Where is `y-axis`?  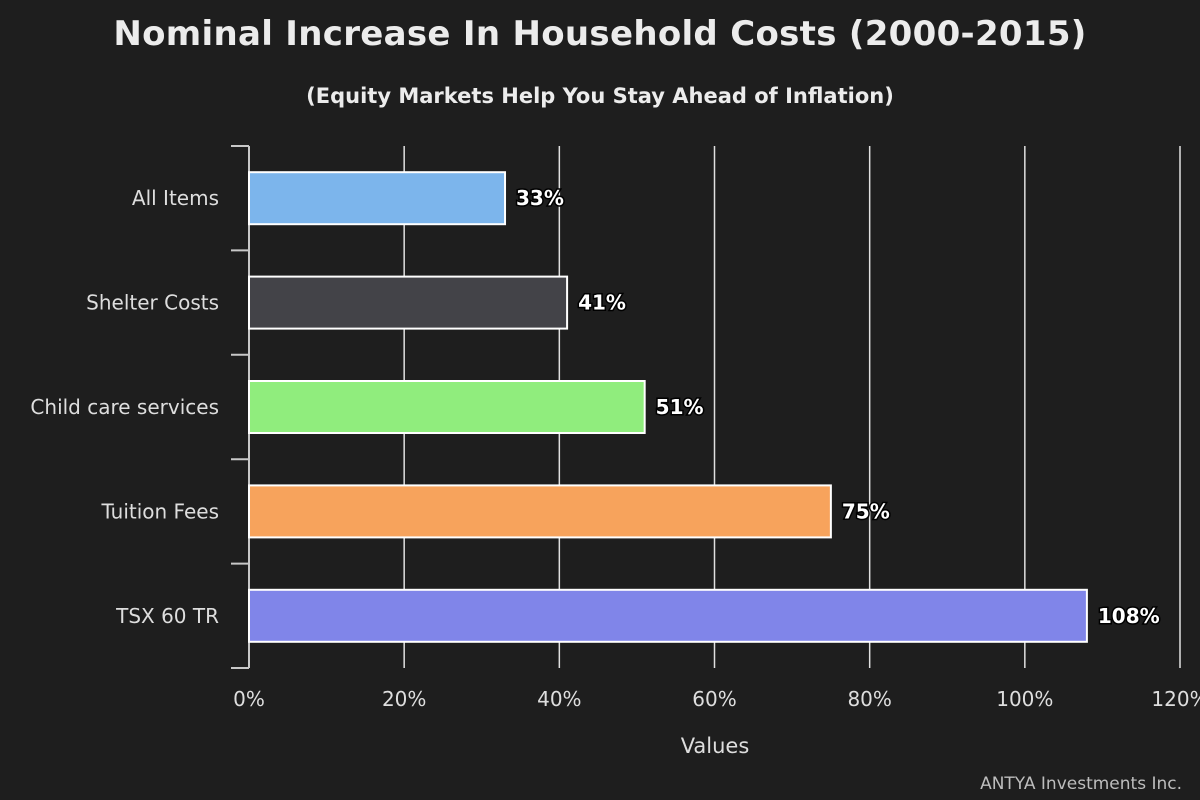
y-axis is located at coordinates (240, 407).